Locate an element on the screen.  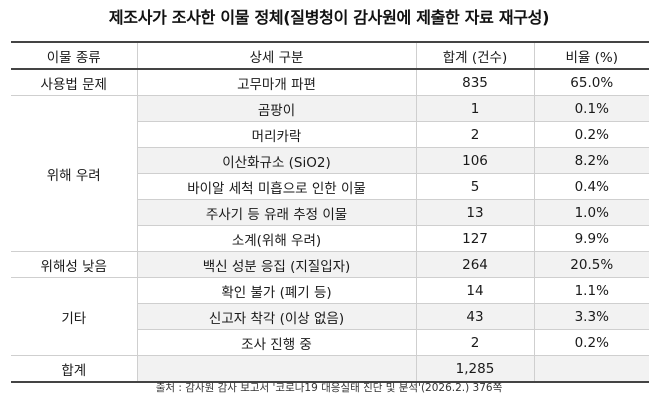
category-cell: 위해 우려 is located at coordinates (74, 173).